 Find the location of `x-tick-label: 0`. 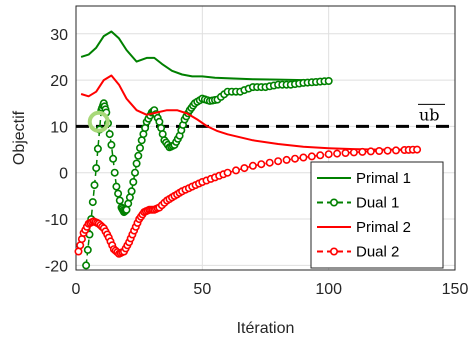

x-tick-label: 0 is located at coordinates (76, 289).